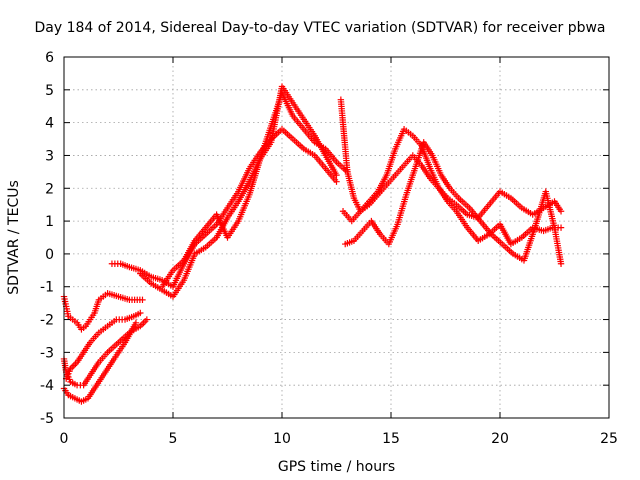 This screenshot has height=480, width=640. Describe the element at coordinates (64, 439) in the screenshot. I see `x-tick-label: 0` at that location.